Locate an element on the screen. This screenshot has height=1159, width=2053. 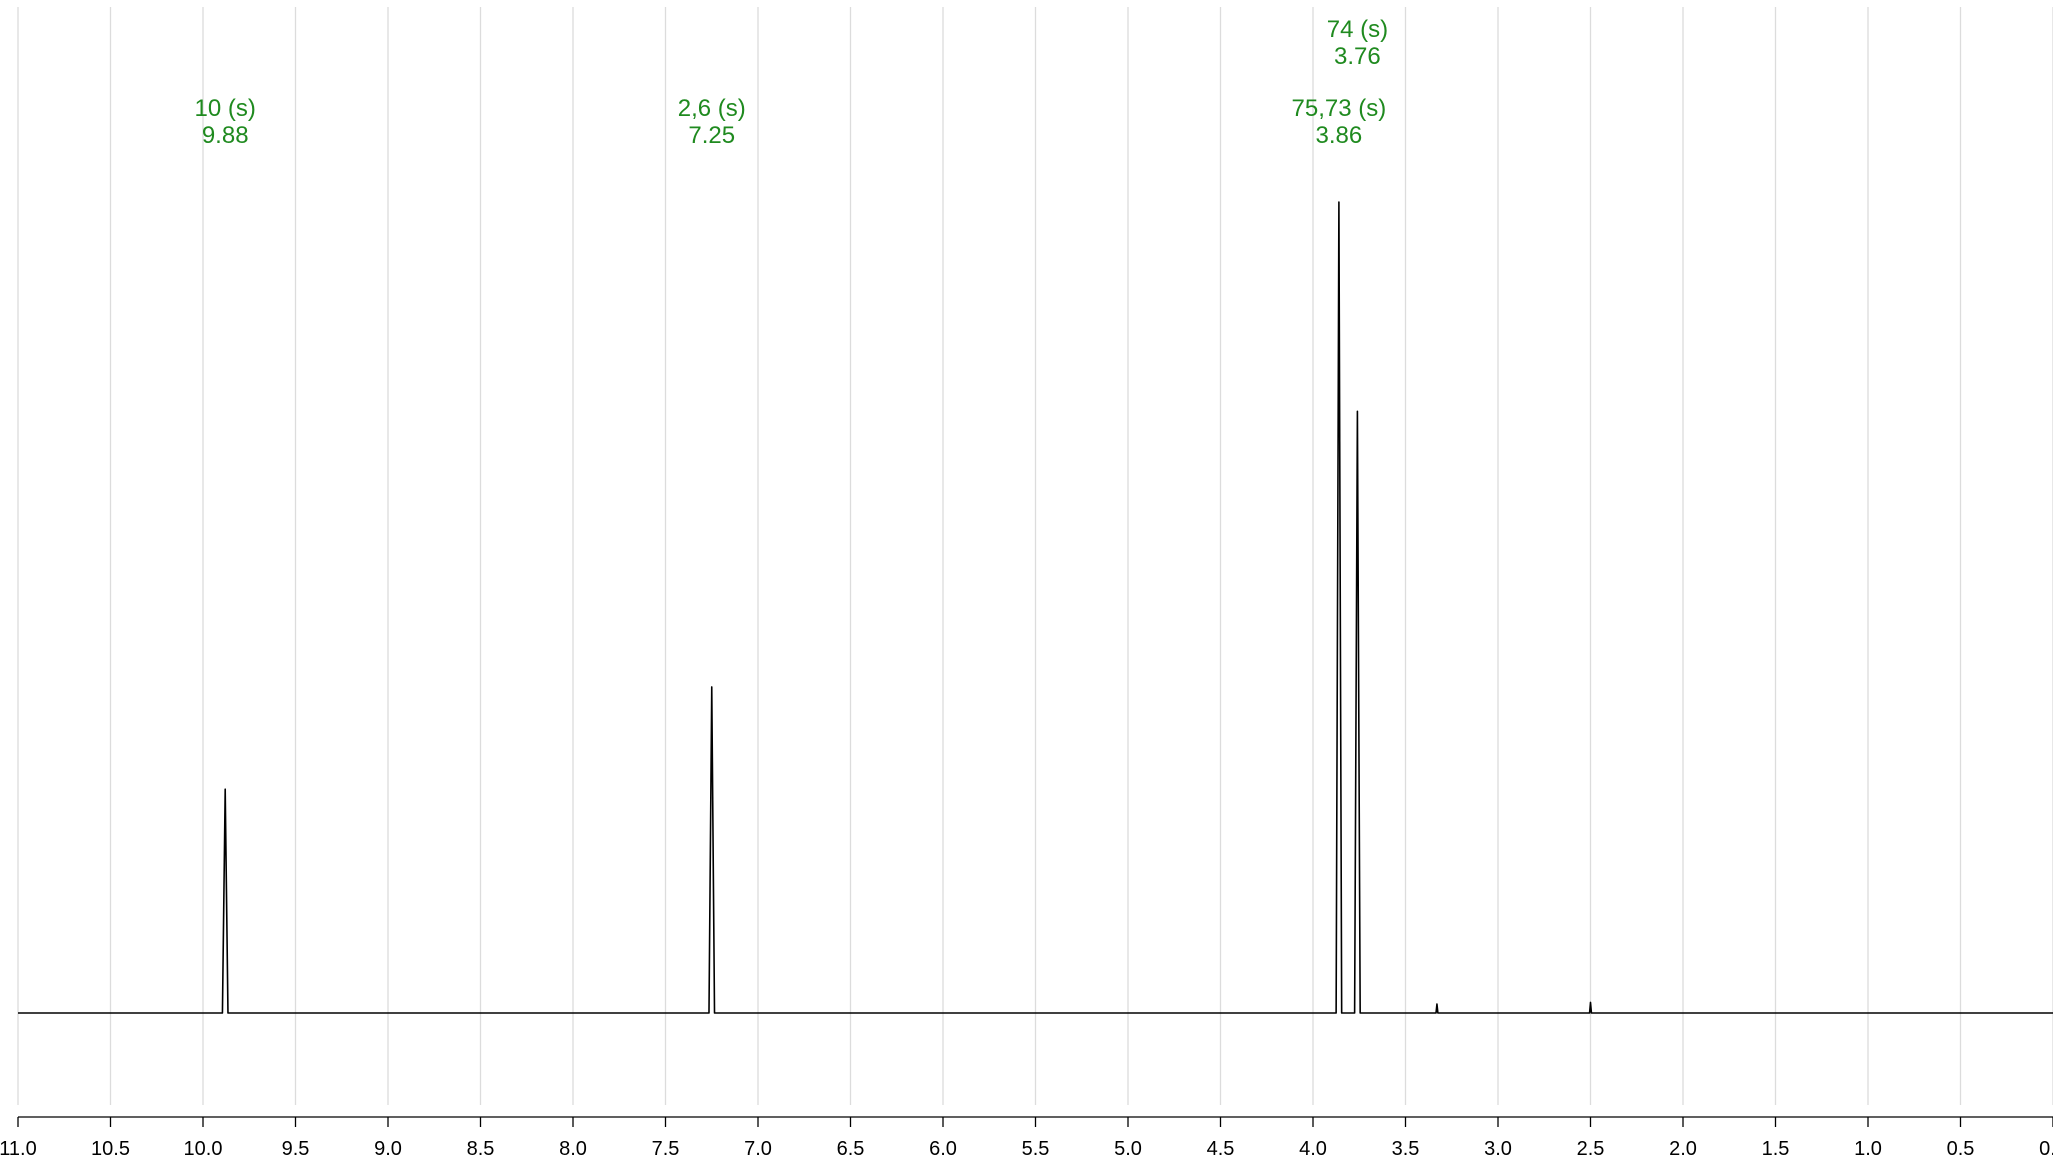
peak-label: 10 (s) is located at coordinates (225, 108).